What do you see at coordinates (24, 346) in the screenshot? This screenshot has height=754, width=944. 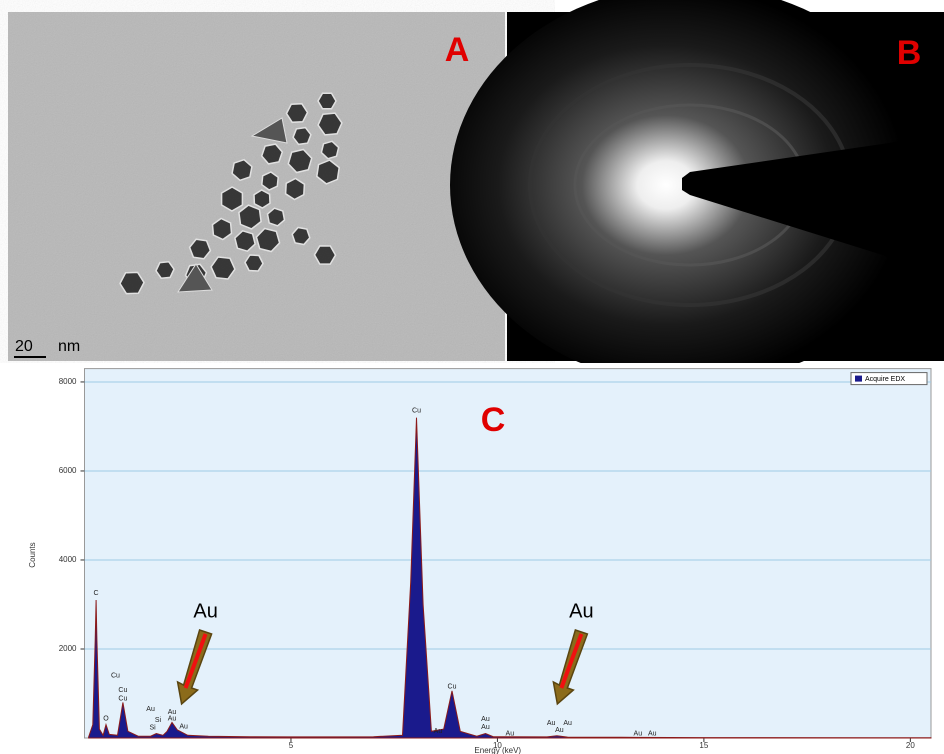 I see `scale-bar-number: 20` at bounding box center [24, 346].